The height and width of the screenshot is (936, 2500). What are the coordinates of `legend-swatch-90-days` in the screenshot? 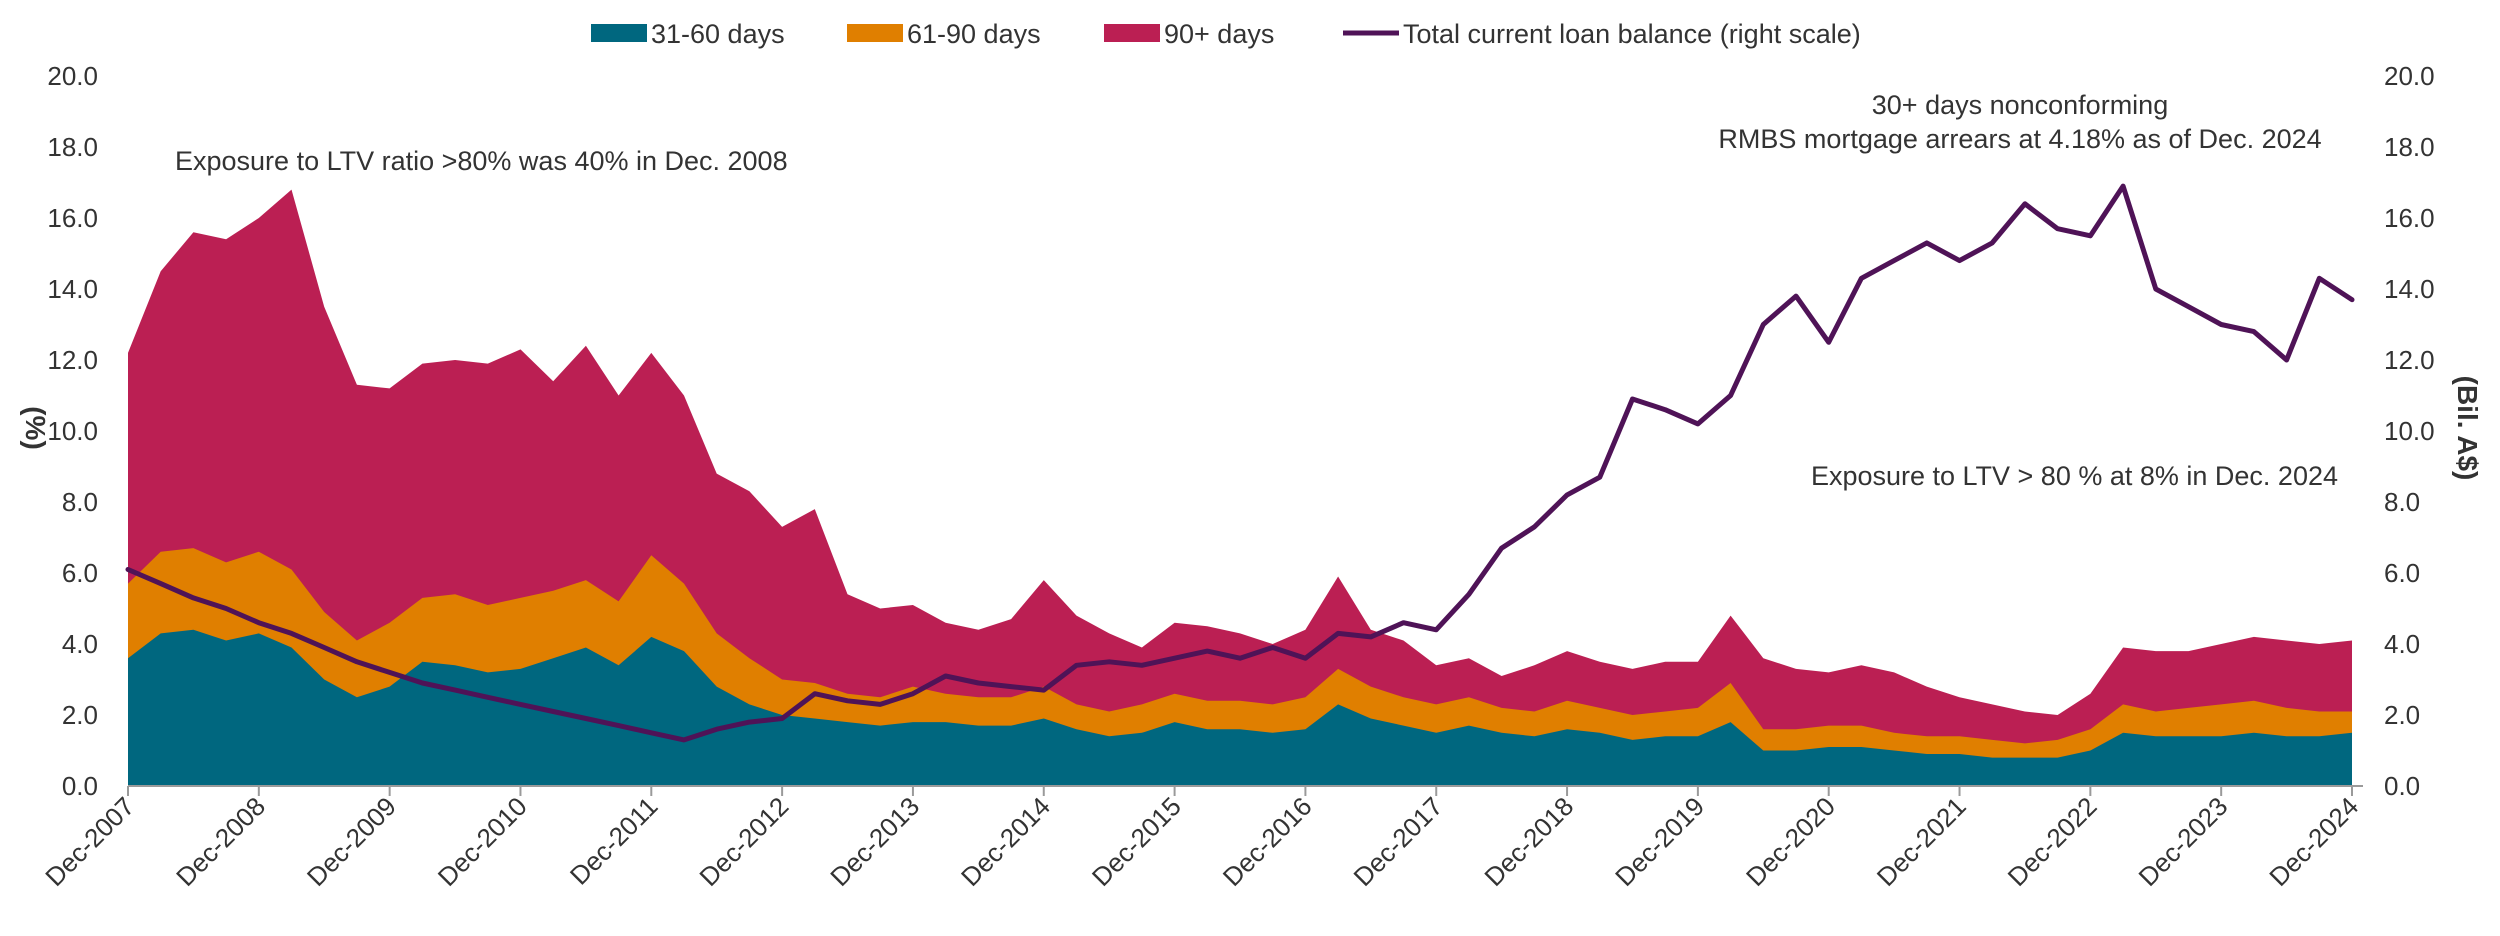 It's located at (1132, 33).